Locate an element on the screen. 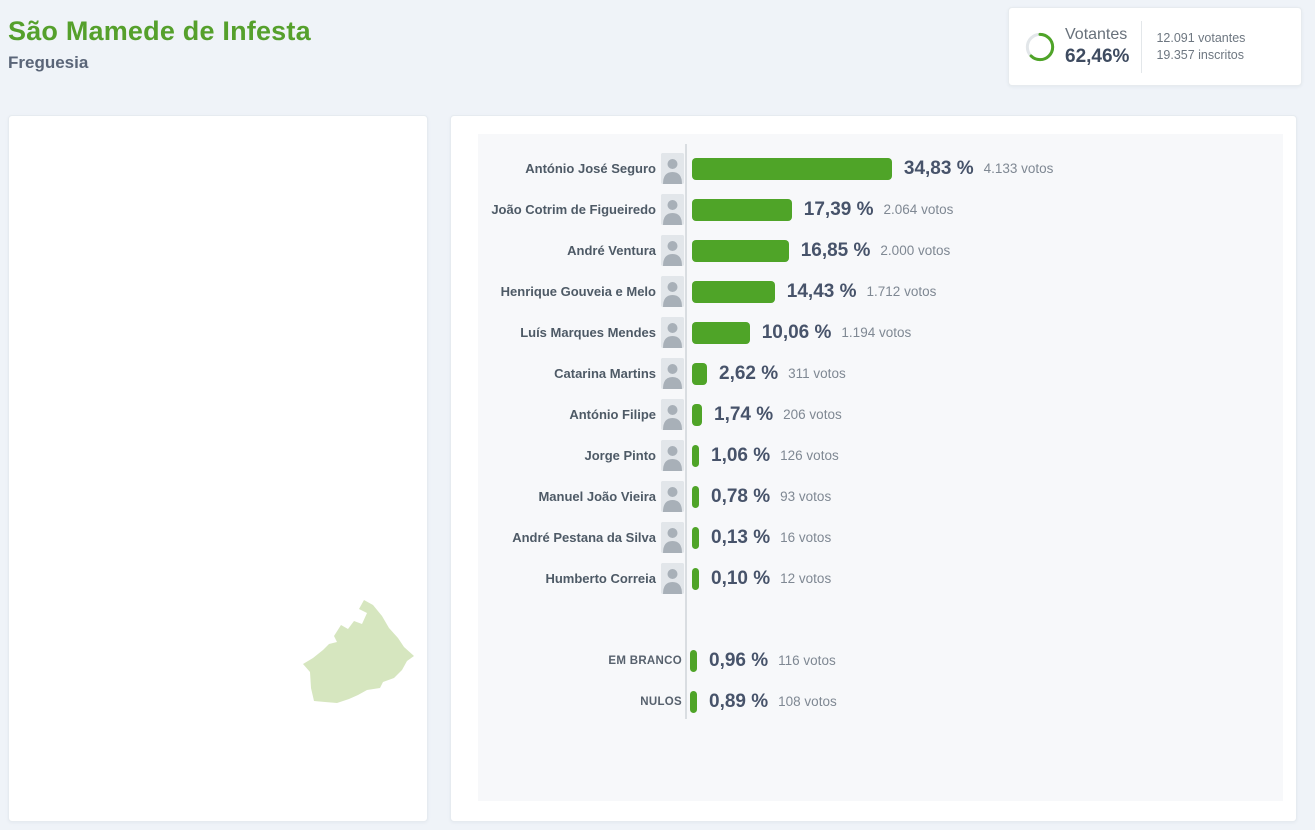  result-votes: 206 votos is located at coordinates (812, 414).